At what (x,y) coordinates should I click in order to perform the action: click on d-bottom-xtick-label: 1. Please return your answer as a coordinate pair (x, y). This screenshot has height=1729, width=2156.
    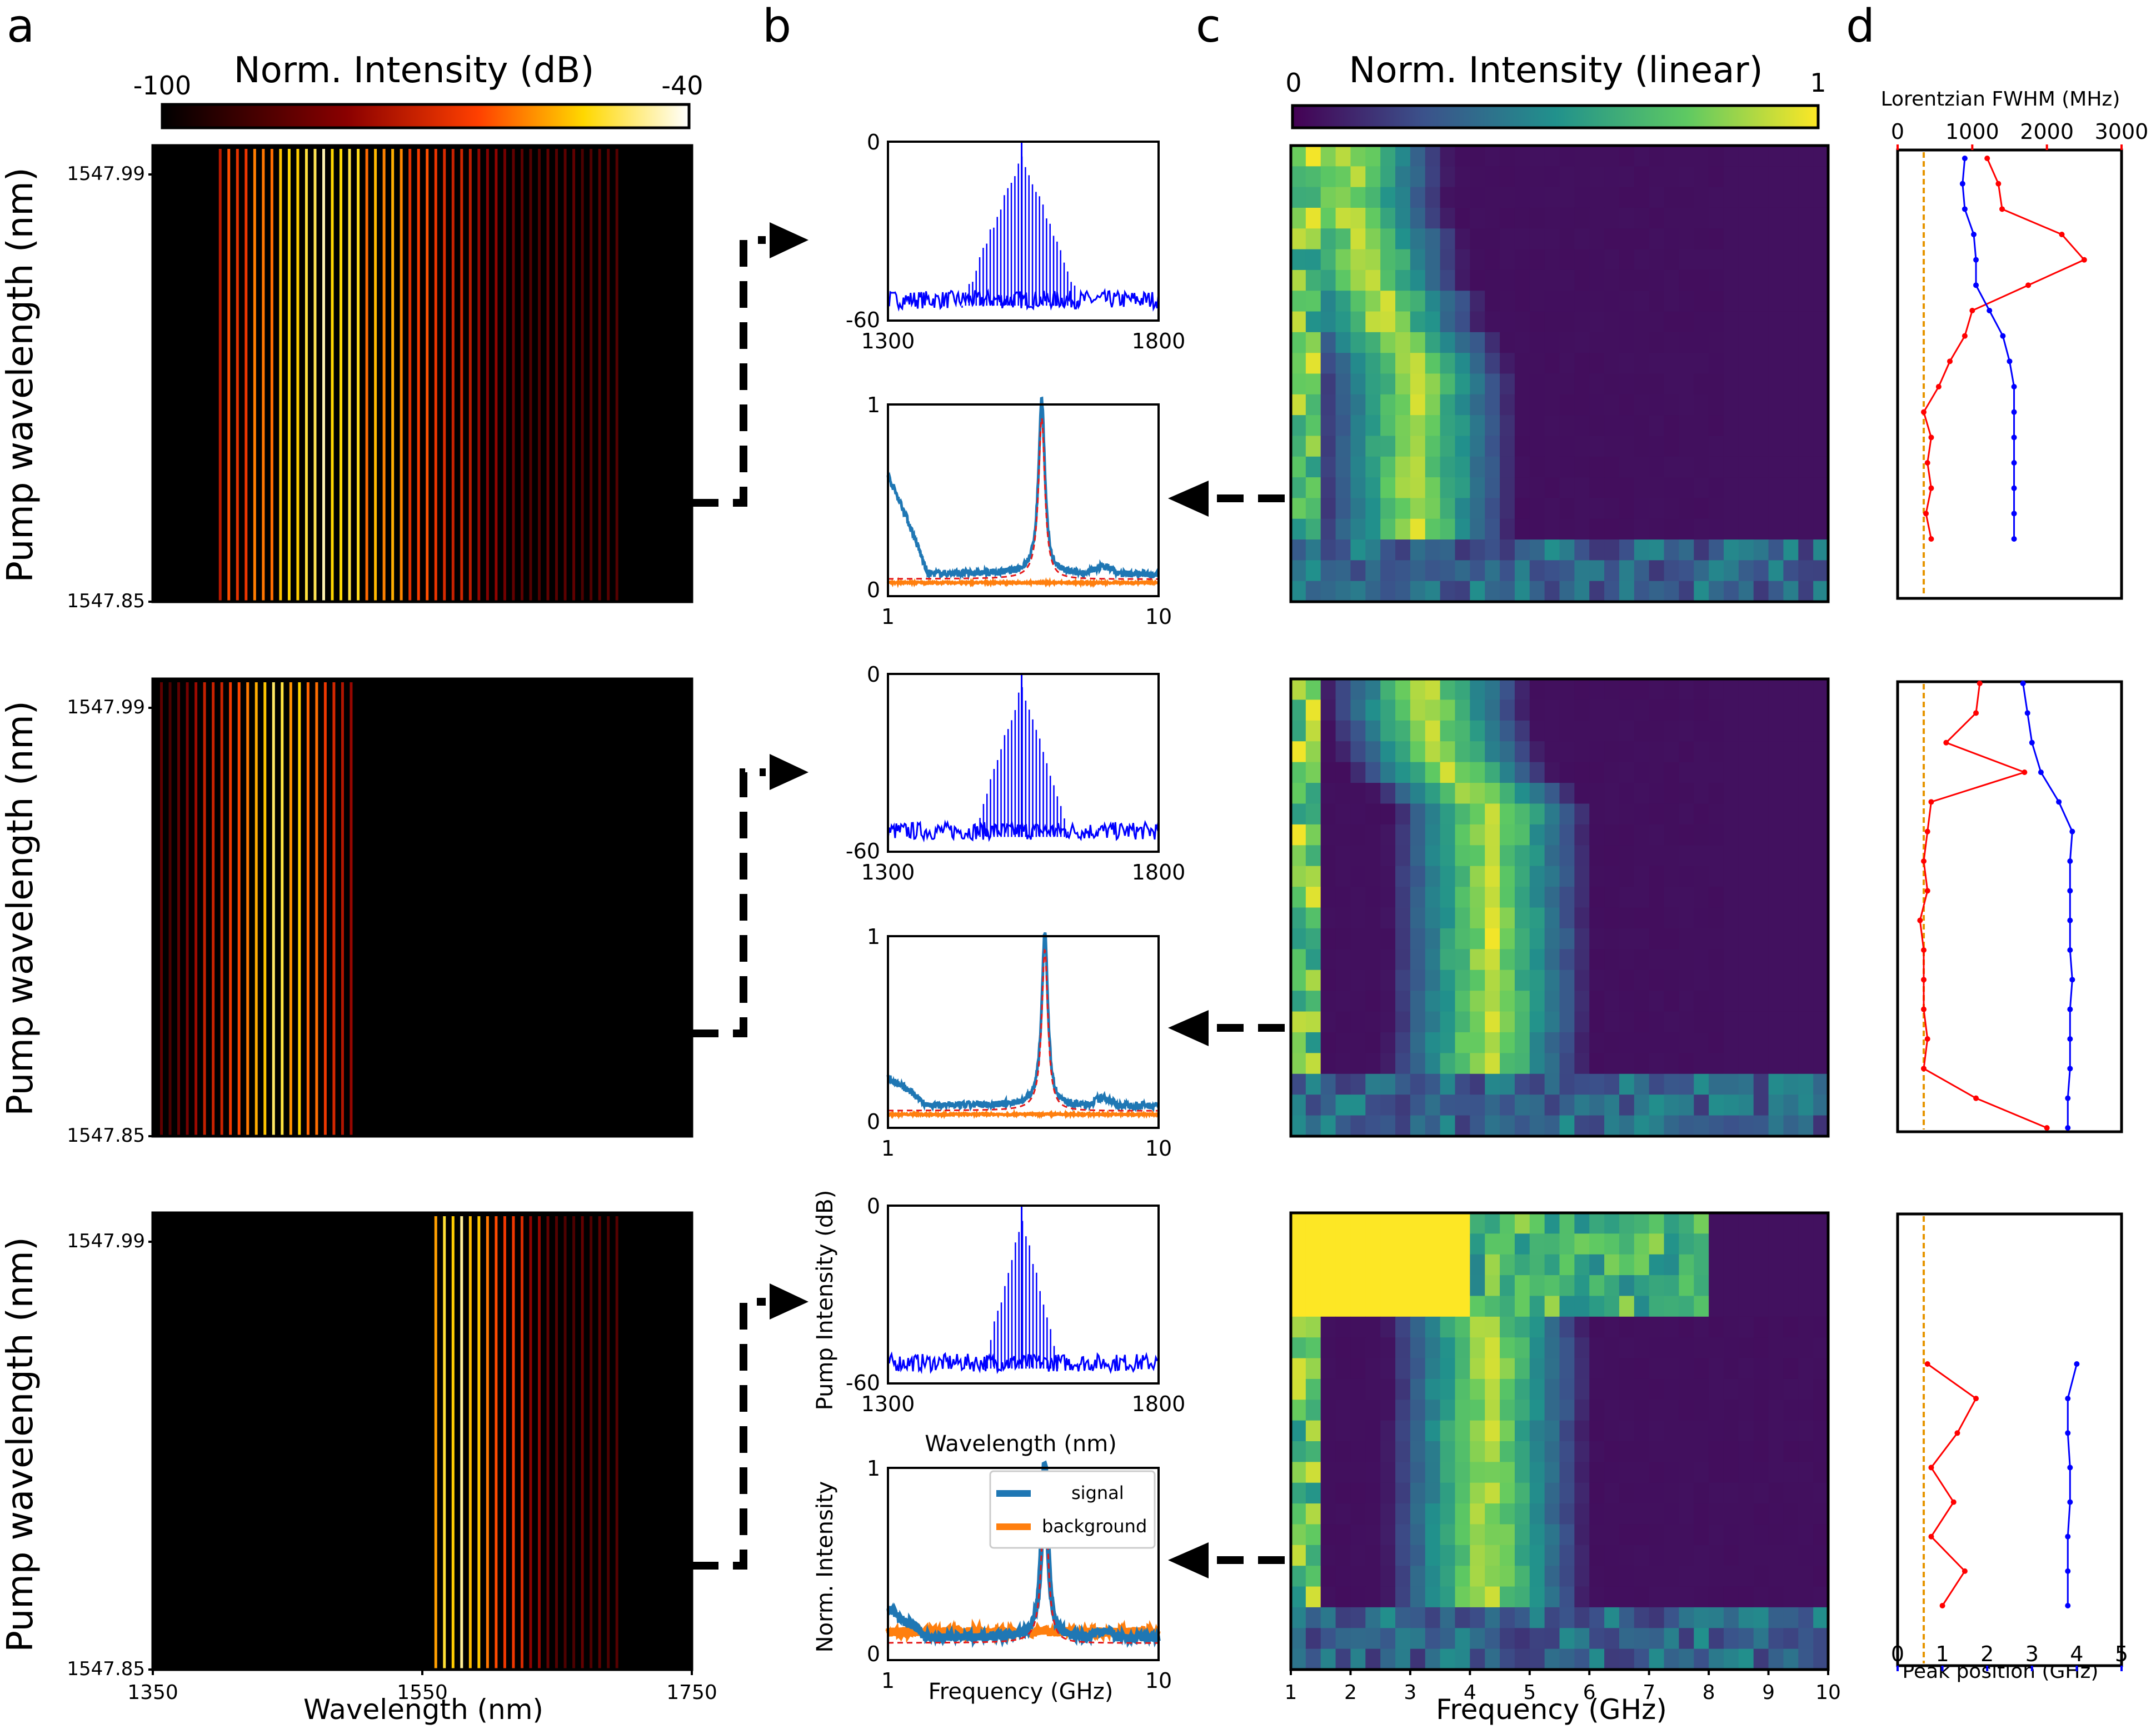
    Looking at the image, I should click on (1943, 1654).